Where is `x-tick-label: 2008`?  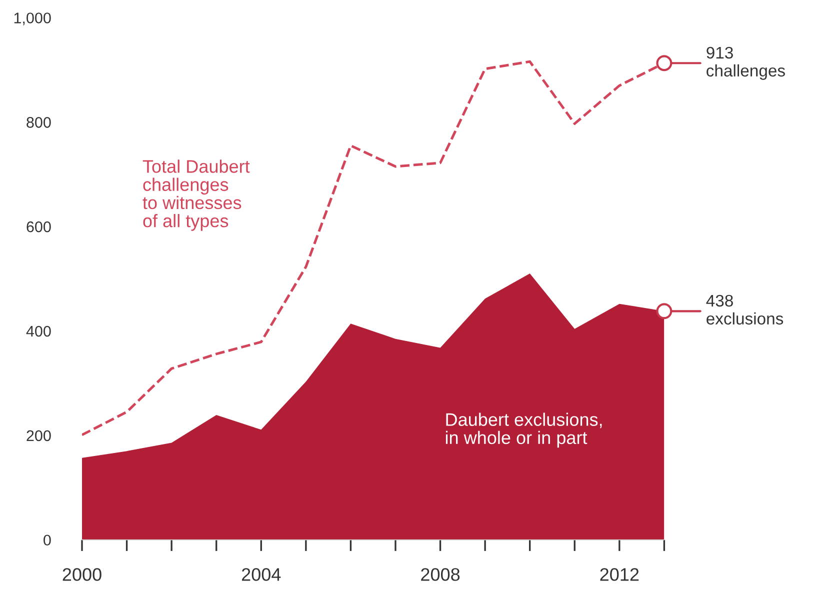
x-tick-label: 2008 is located at coordinates (440, 574).